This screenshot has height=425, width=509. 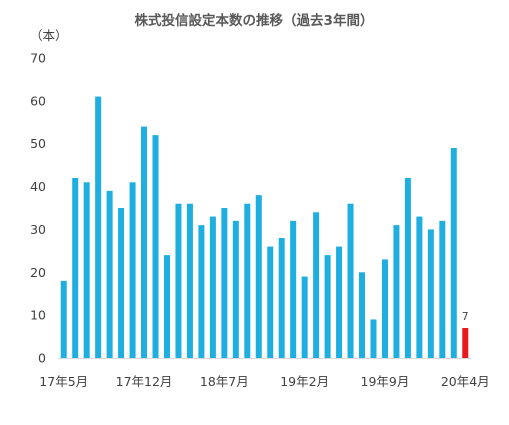 What do you see at coordinates (264, 381) in the screenshot?
I see `x-axis-ticks: 17年5月 17年12月 18年7月 19年2月 19年9月 20年4月` at bounding box center [264, 381].